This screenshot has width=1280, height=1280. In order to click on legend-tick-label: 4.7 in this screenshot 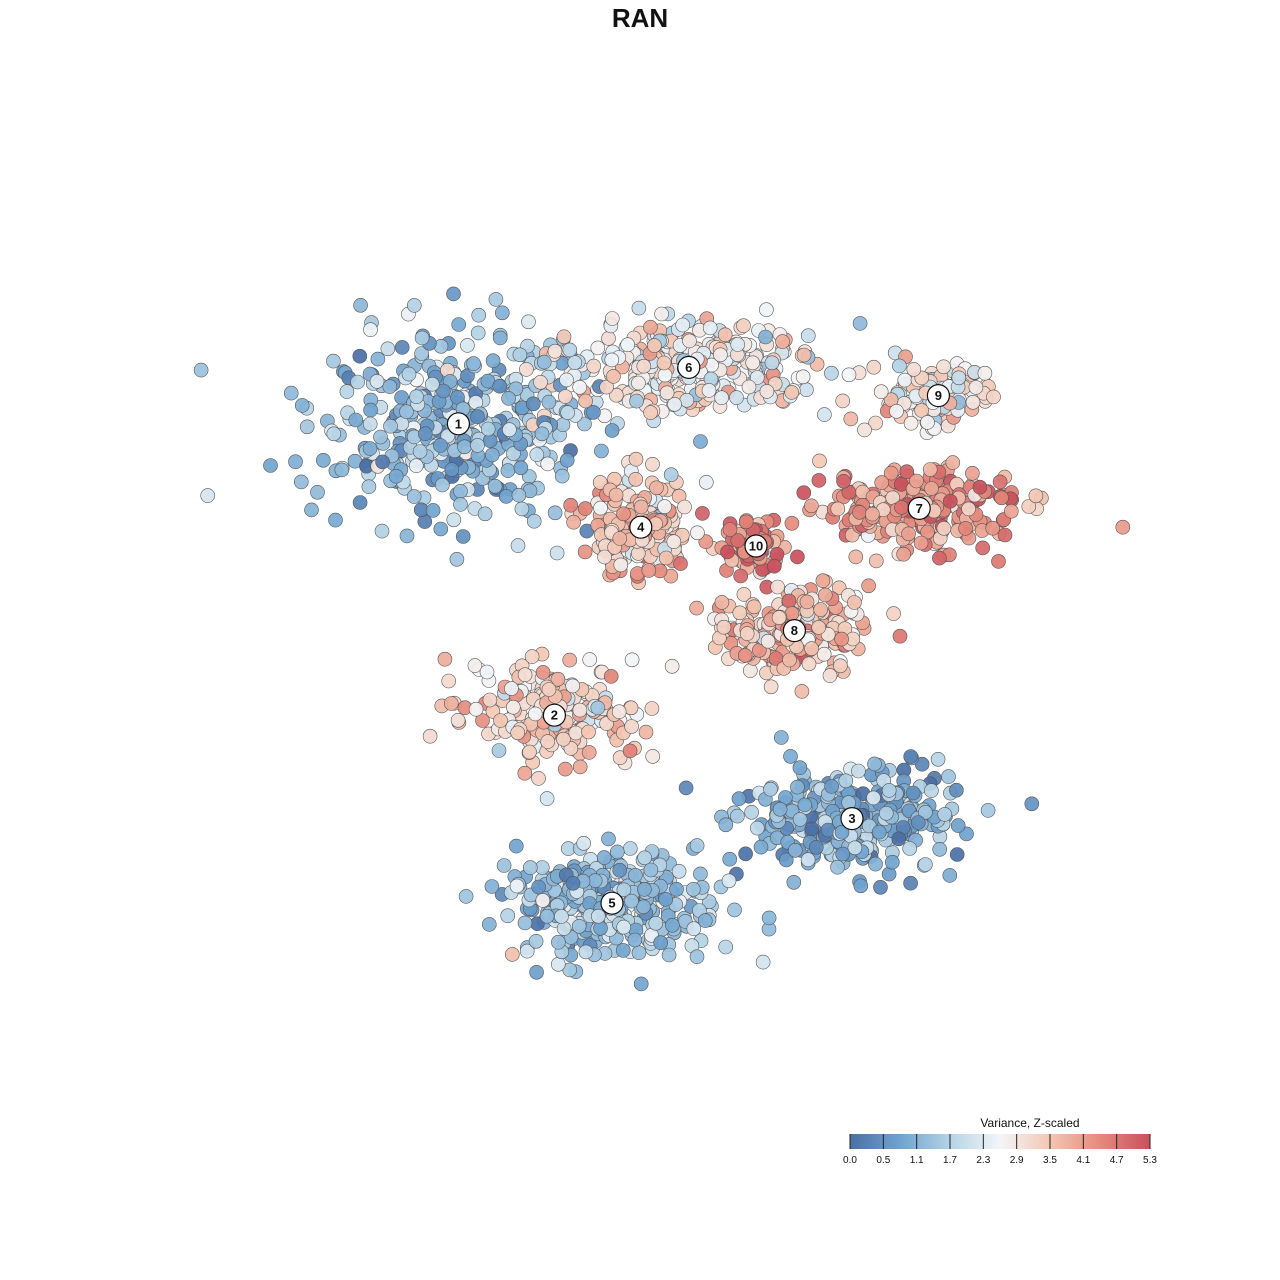, I will do `click(1117, 1160)`.